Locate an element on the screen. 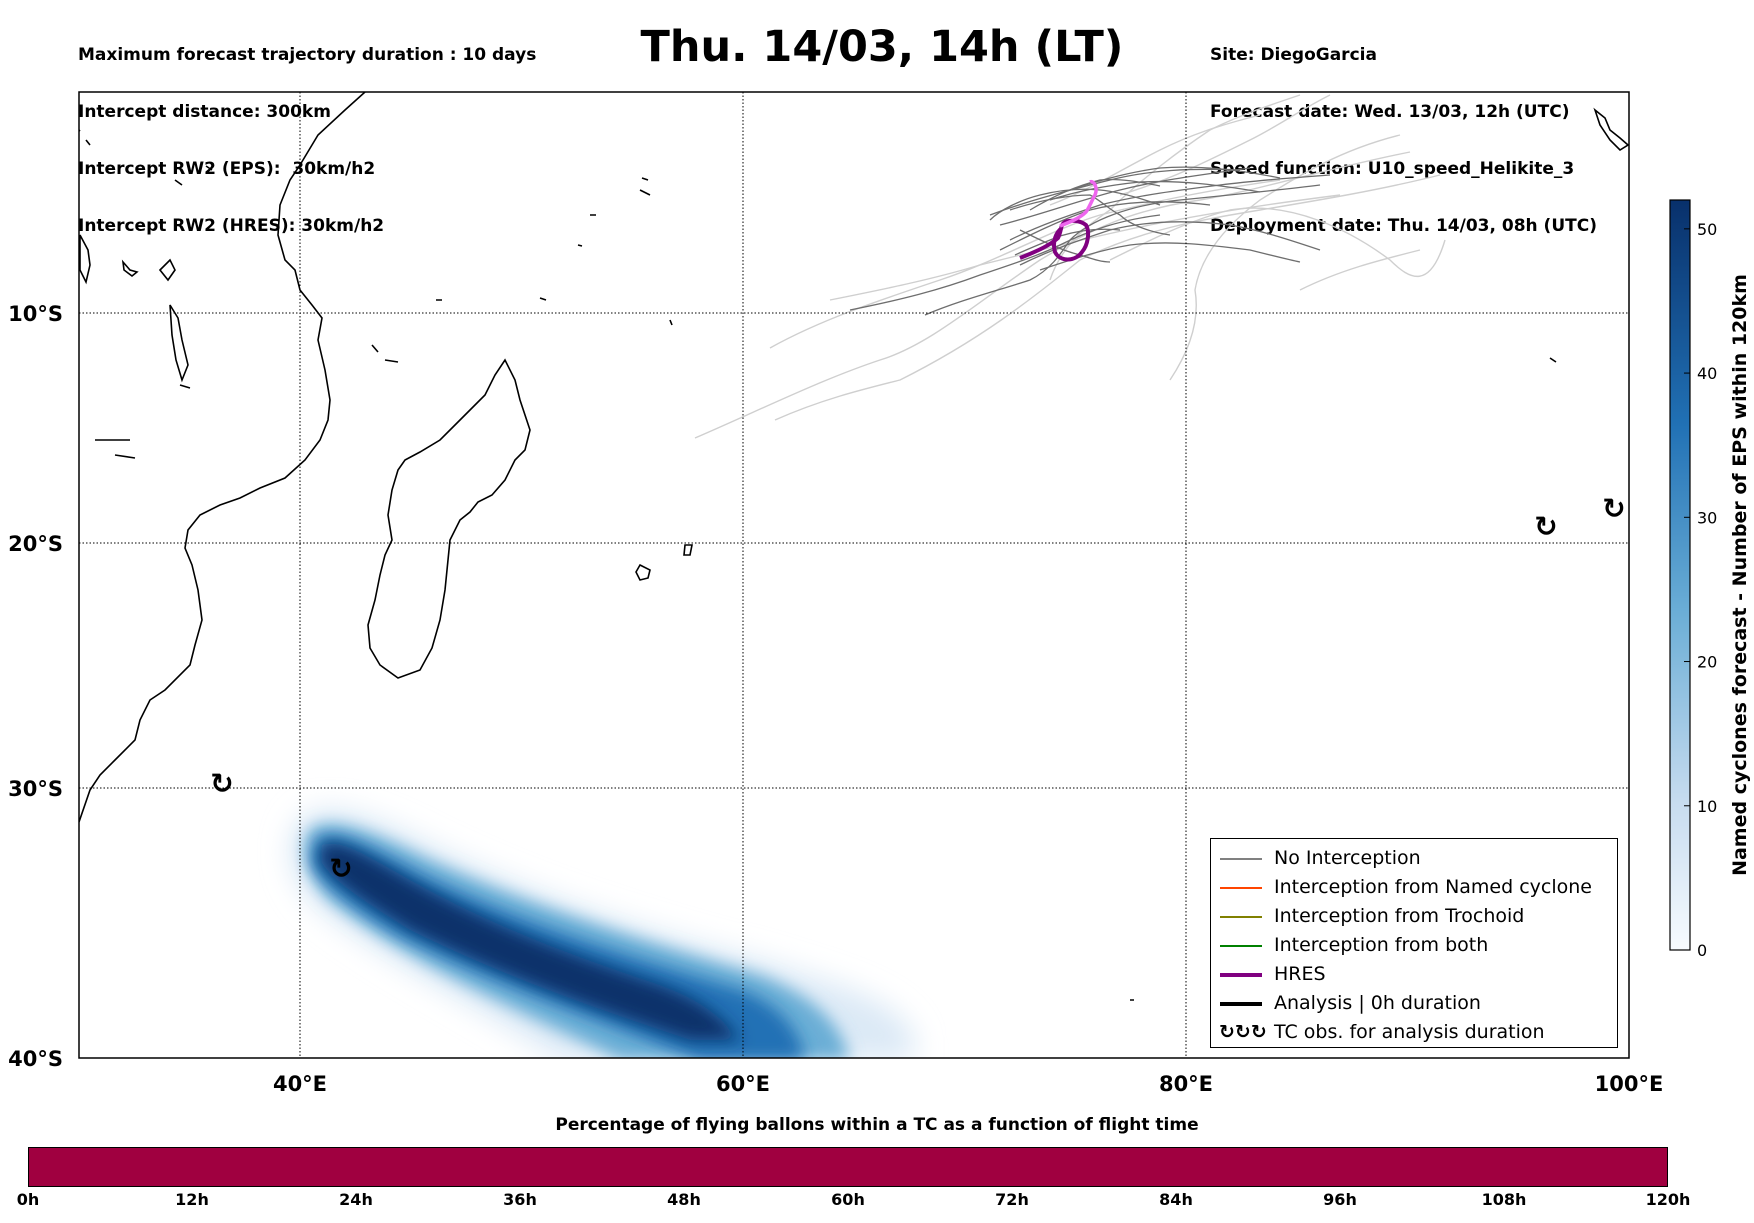 This screenshot has height=1223, width=1754. legend-item-named-cyclone: Interception from Named cyclone is located at coordinates (1414, 888).